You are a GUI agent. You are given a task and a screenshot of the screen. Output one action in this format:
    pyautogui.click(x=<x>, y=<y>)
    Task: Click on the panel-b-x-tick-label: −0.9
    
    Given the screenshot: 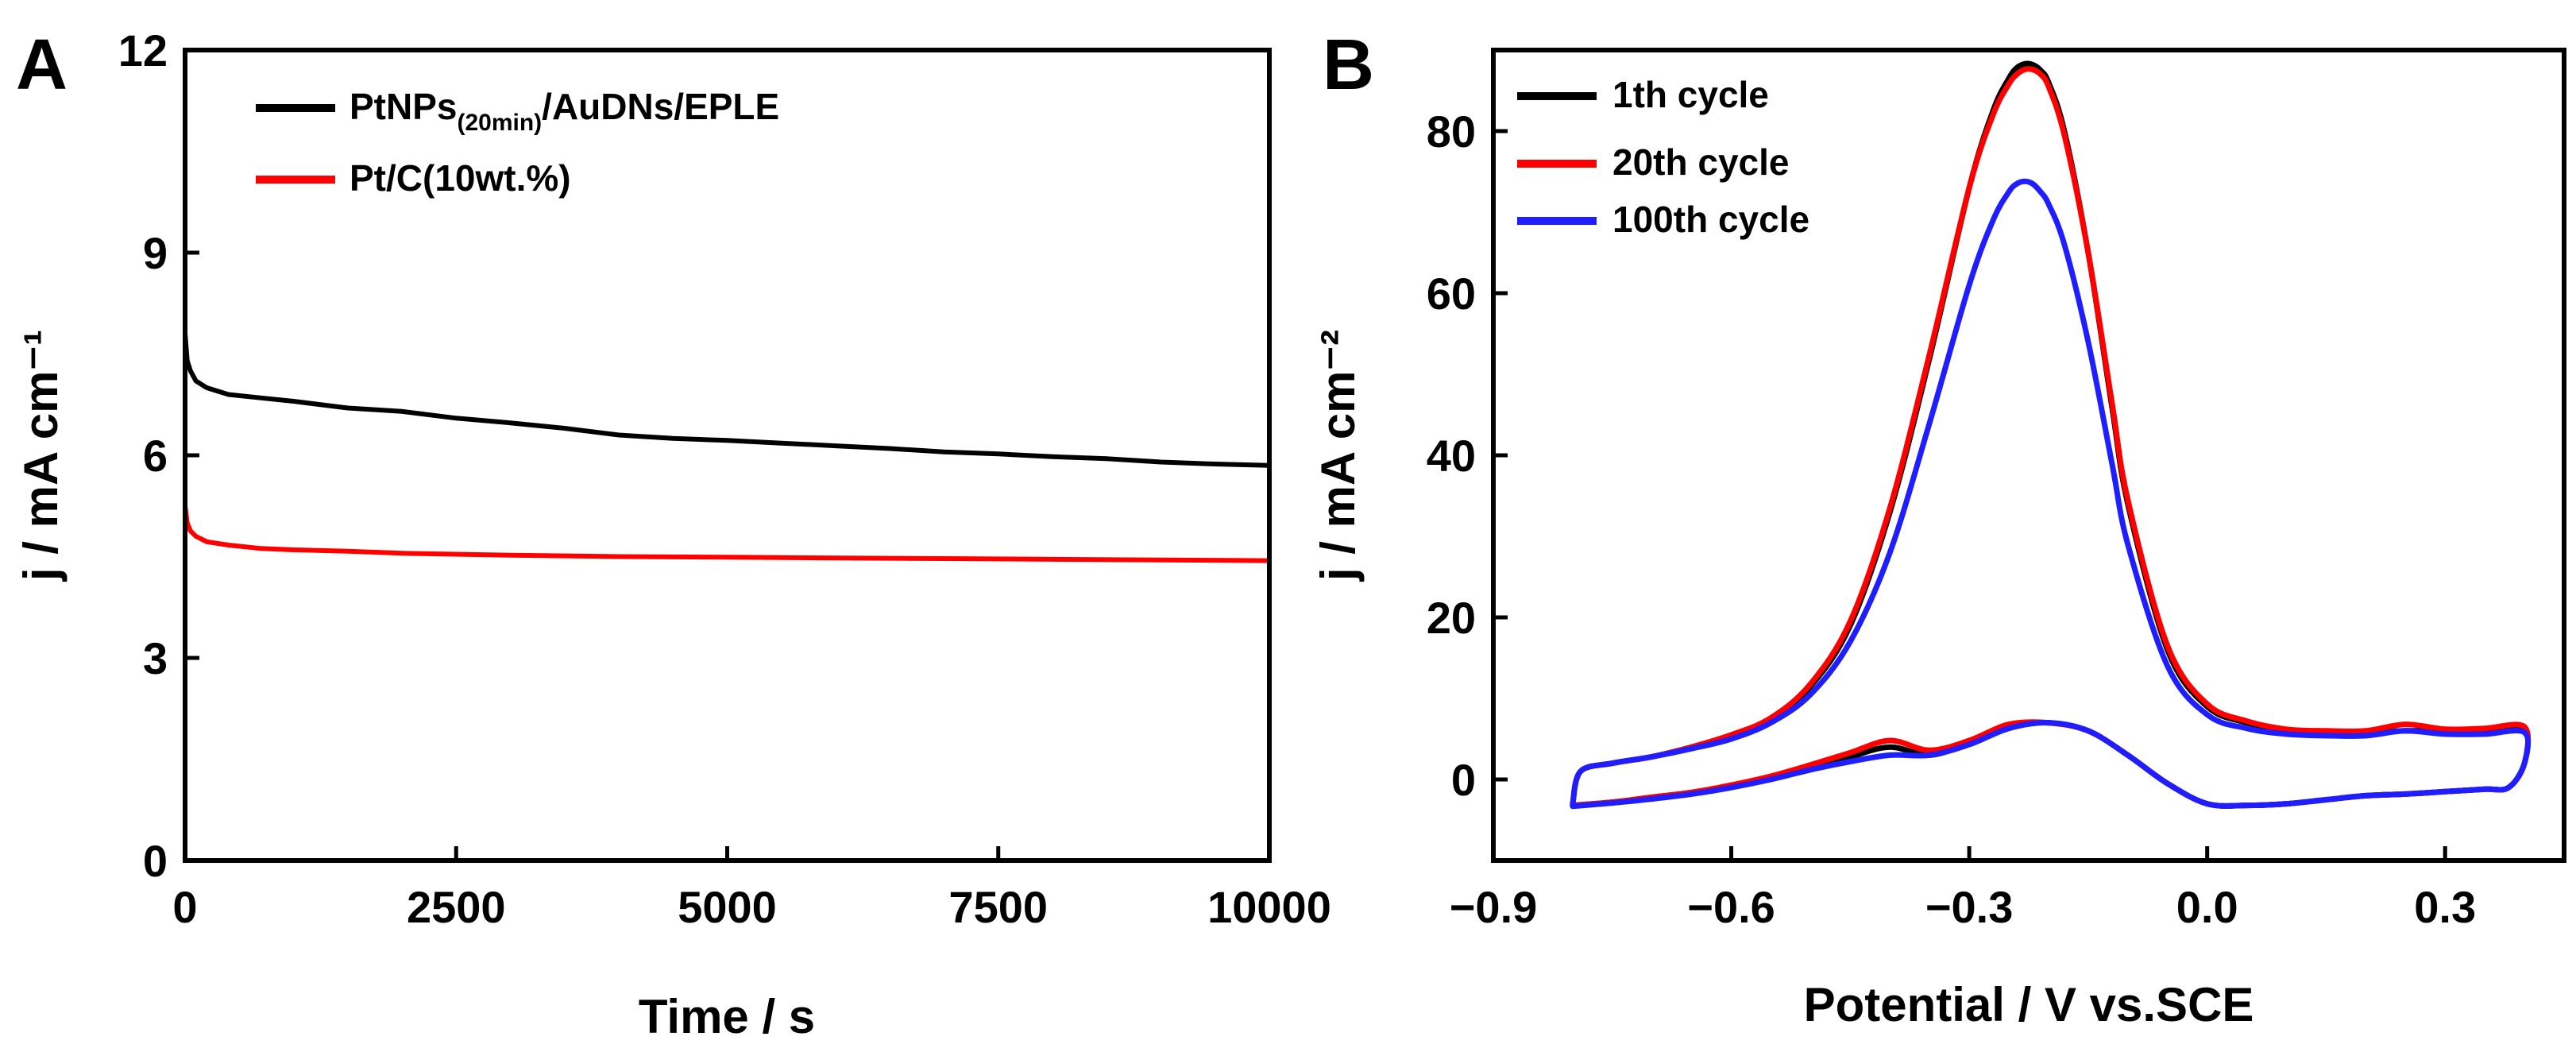 What is the action you would take?
    pyautogui.click(x=1494, y=907)
    